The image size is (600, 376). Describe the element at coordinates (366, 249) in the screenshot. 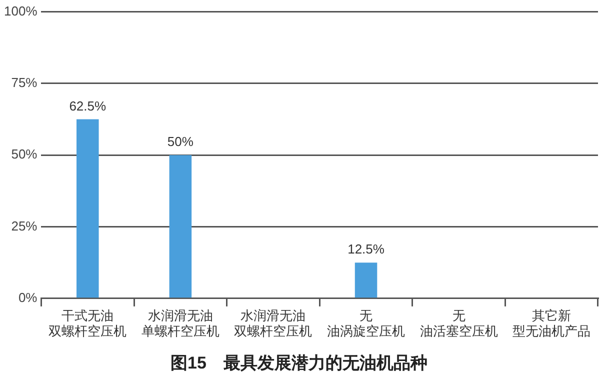

I see `data-label: 12.5%` at that location.